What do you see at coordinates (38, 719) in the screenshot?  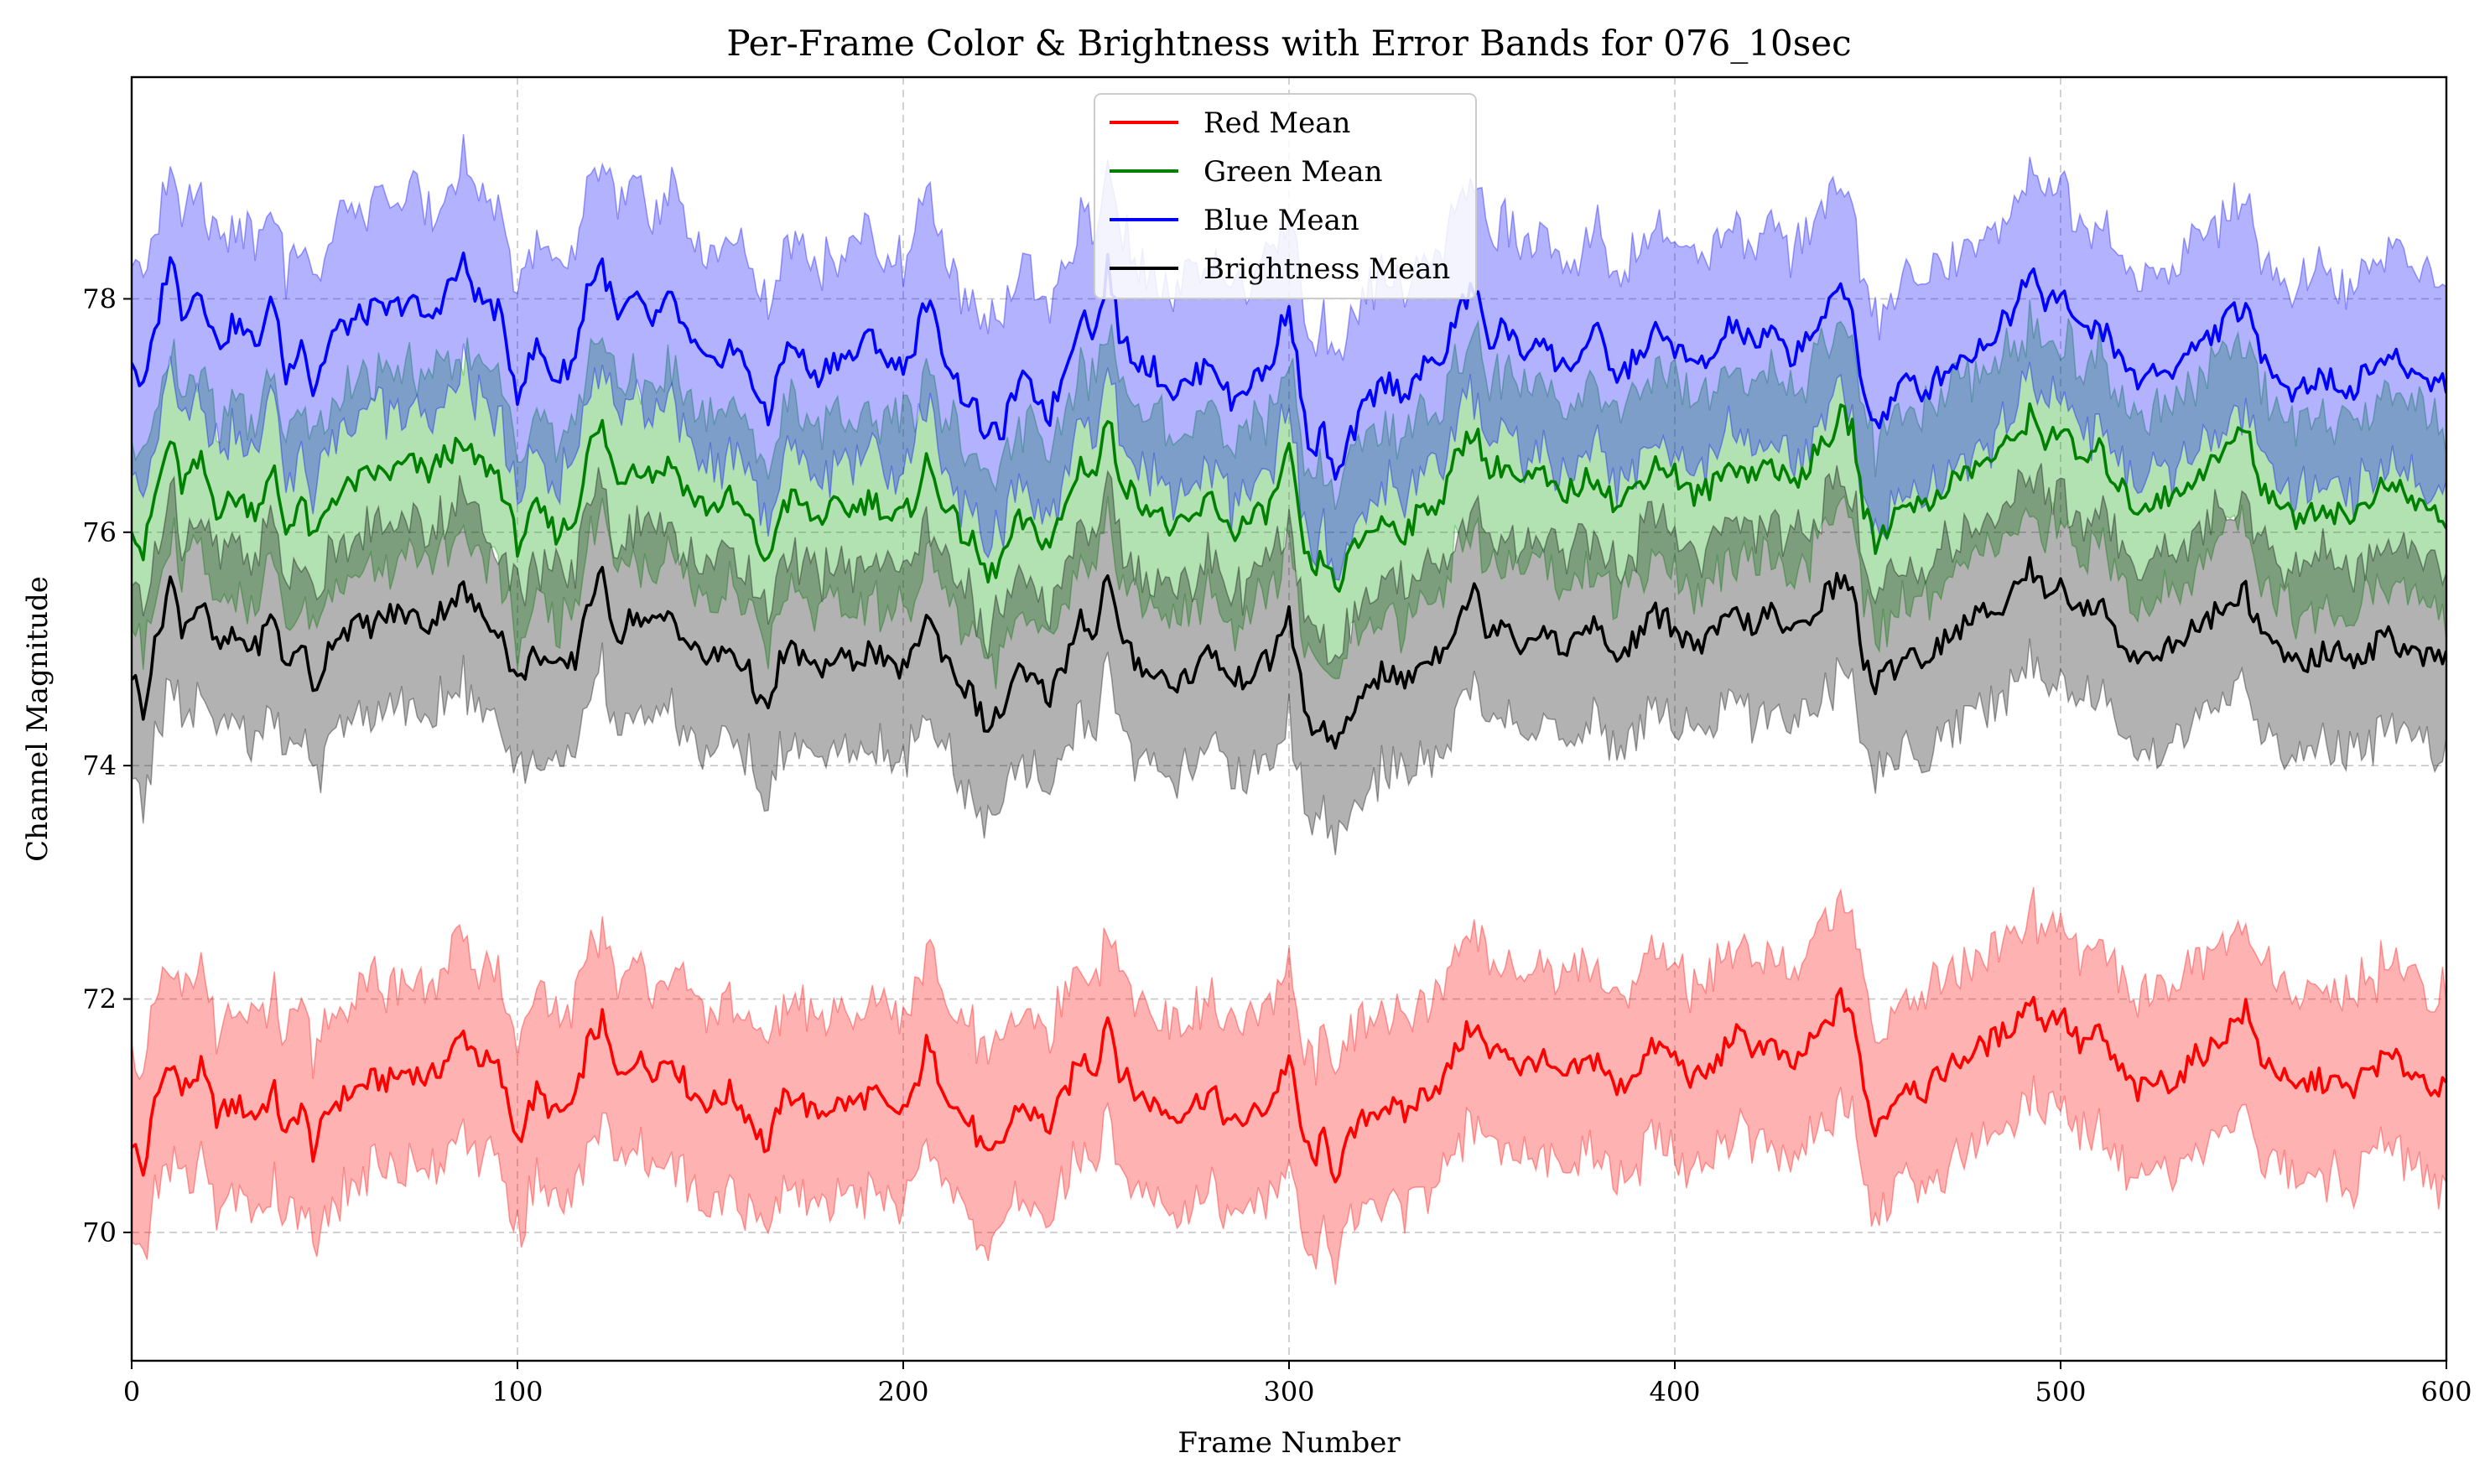 I see `y-axis-label: Channel Magnitude` at bounding box center [38, 719].